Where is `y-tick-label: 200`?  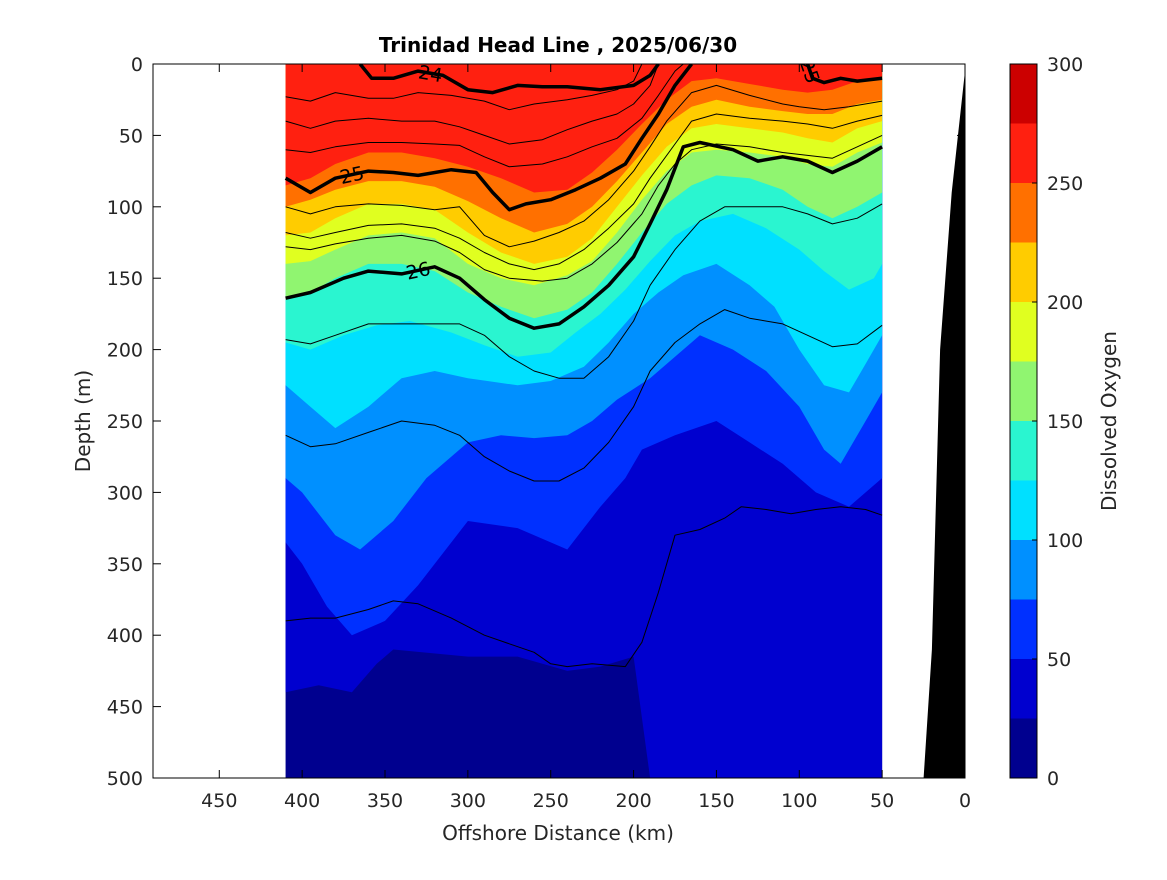 y-tick-label: 200 is located at coordinates (125, 351).